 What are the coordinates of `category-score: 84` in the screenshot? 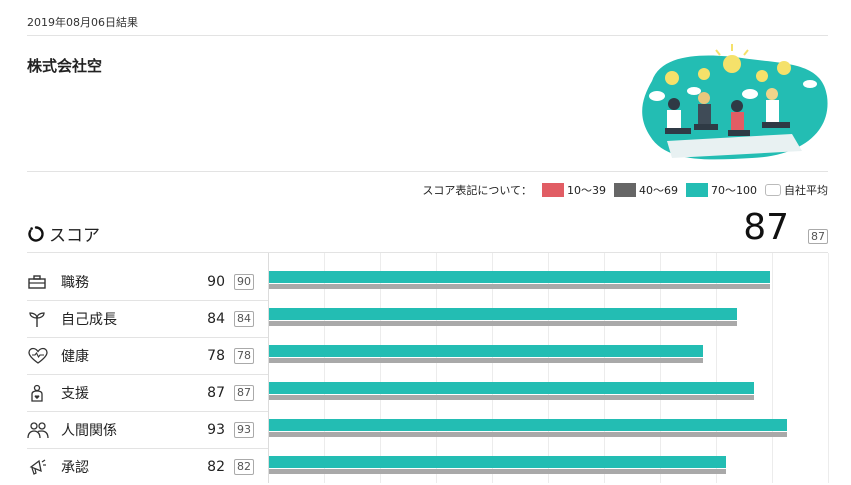 It's located at (216, 318).